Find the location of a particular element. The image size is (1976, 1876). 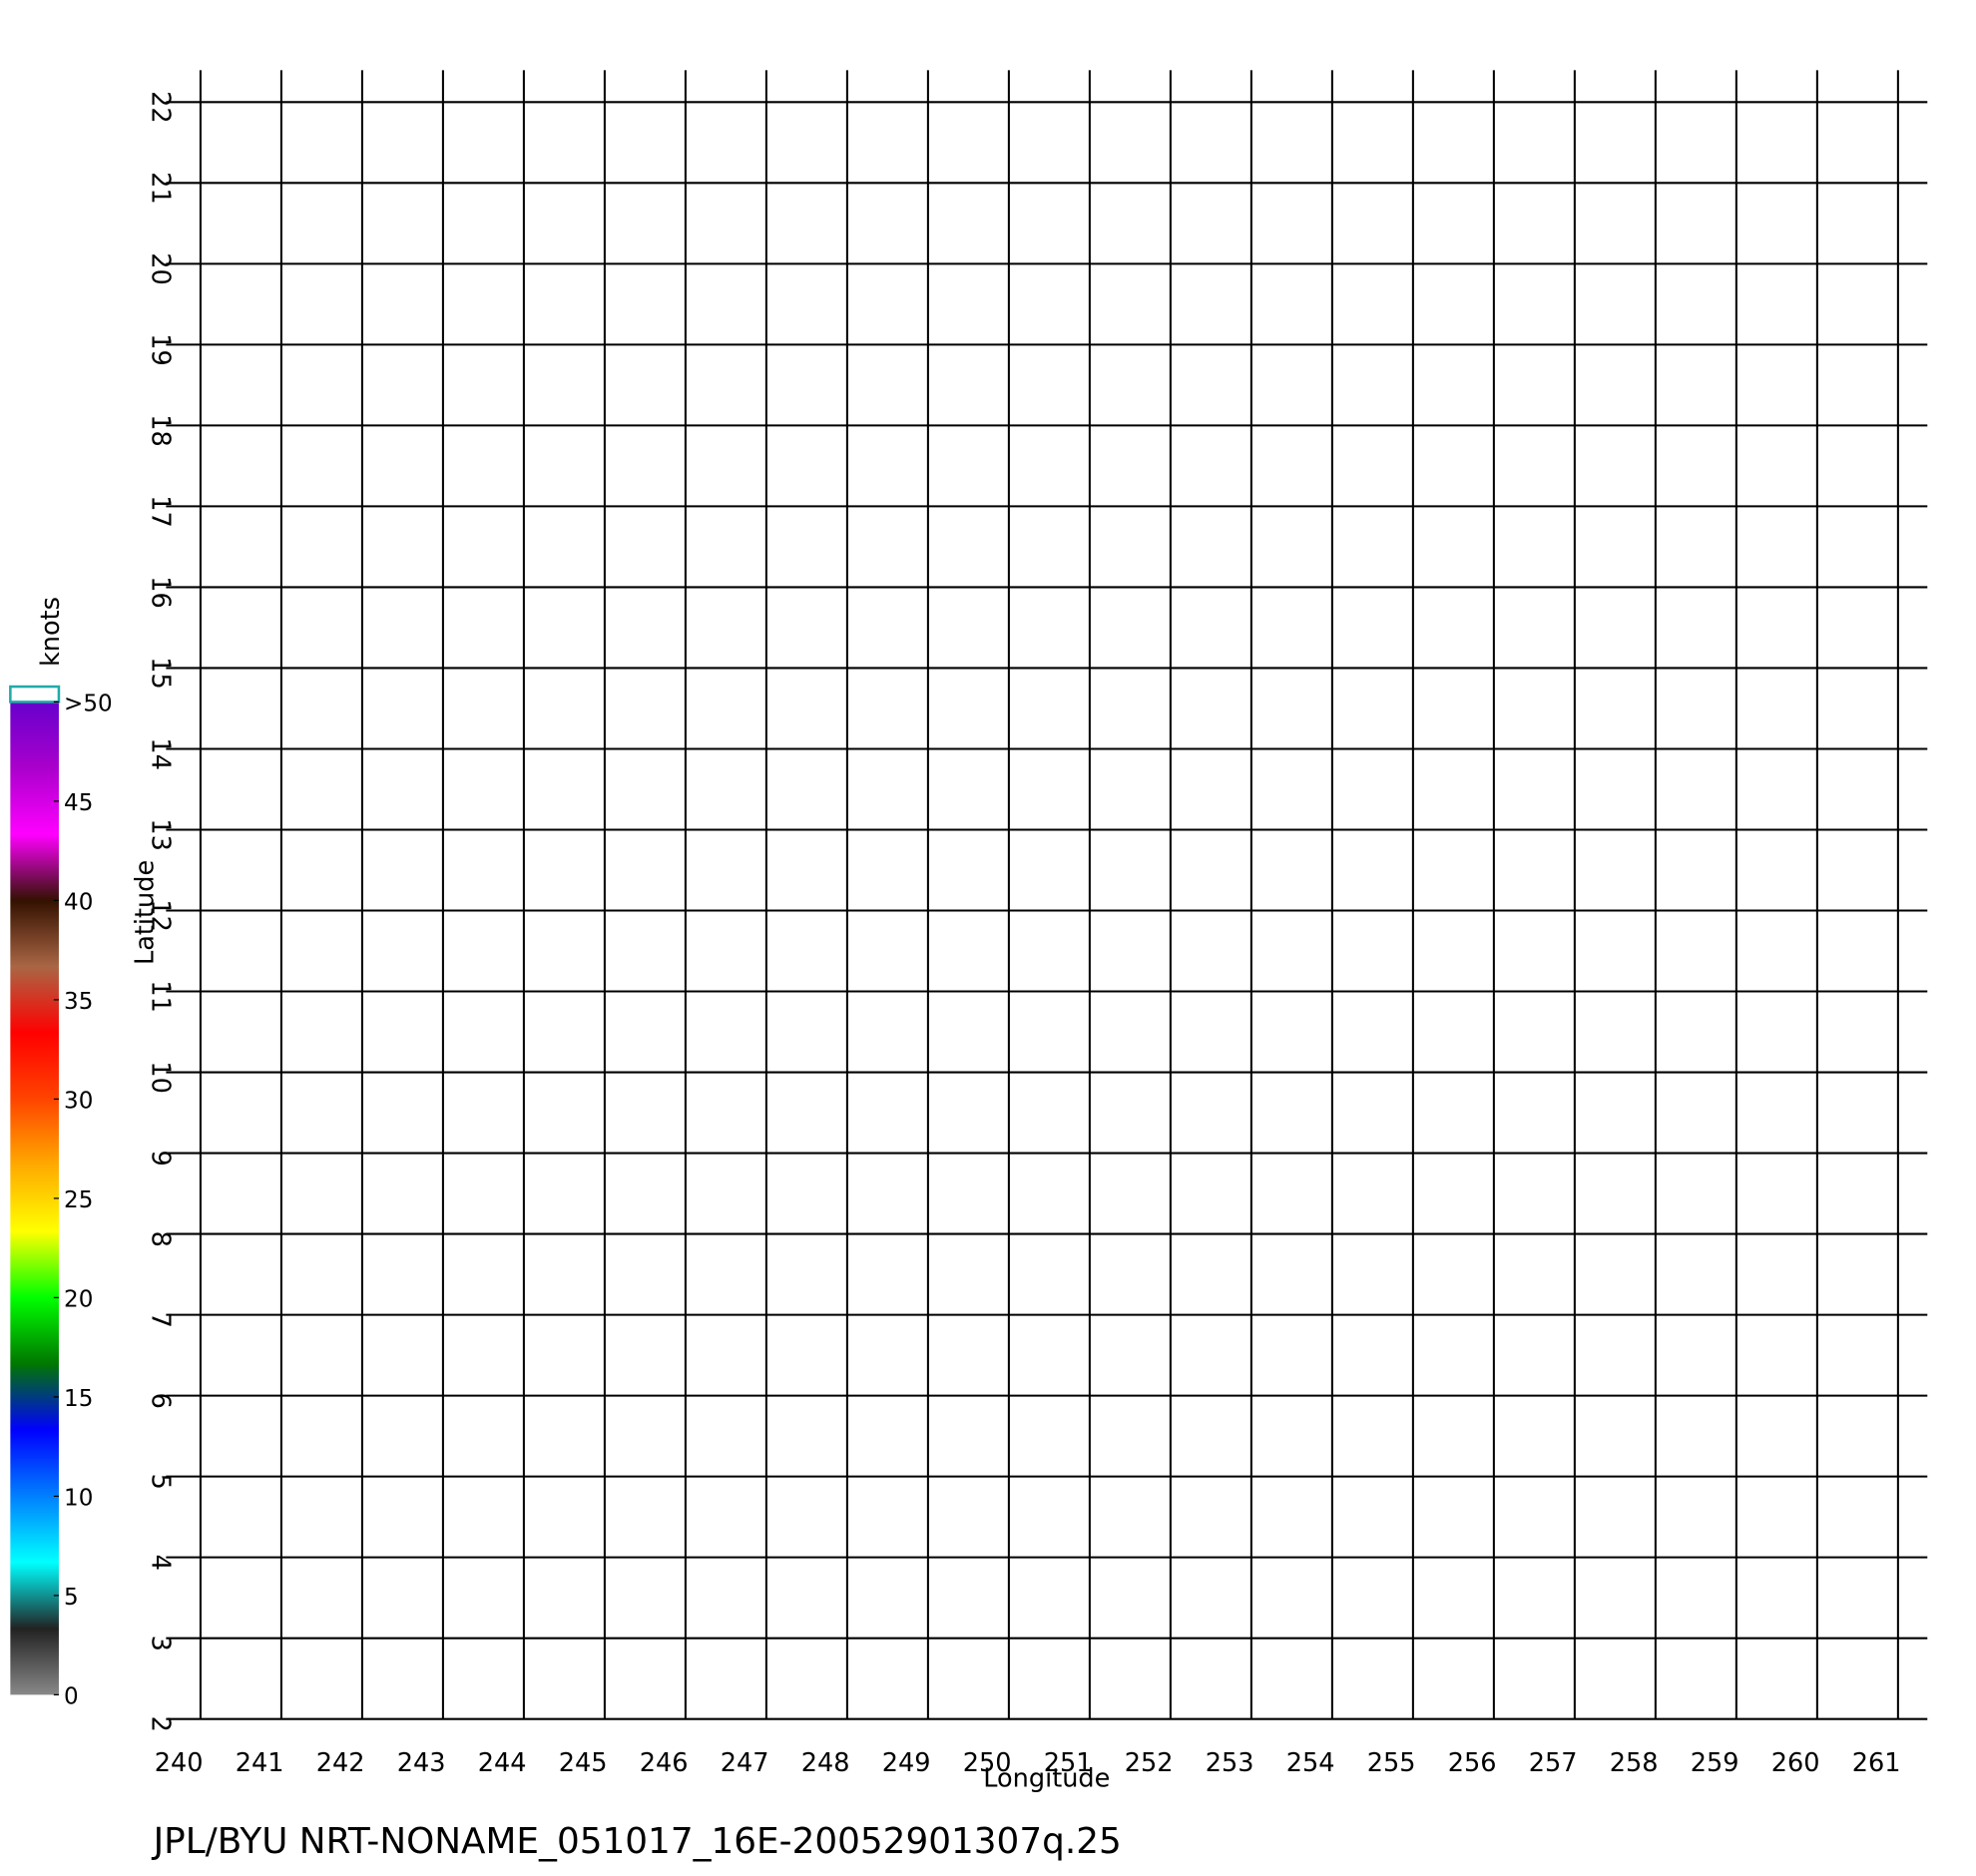

x-axis-title: Longitude is located at coordinates (1046, 1778).